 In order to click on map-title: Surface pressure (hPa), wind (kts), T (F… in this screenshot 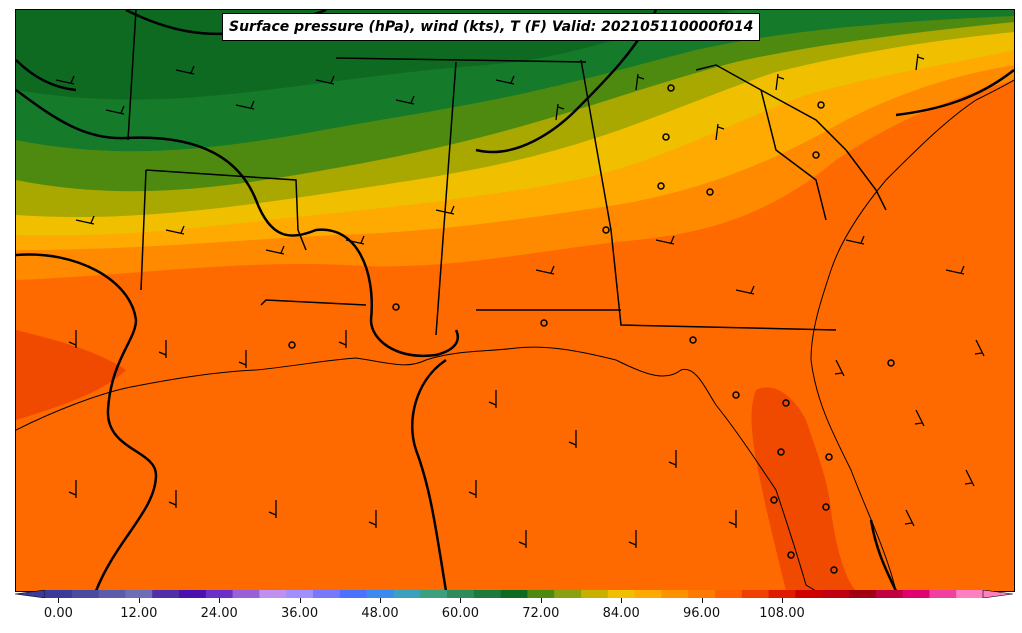, I will do `click(491, 27)`.